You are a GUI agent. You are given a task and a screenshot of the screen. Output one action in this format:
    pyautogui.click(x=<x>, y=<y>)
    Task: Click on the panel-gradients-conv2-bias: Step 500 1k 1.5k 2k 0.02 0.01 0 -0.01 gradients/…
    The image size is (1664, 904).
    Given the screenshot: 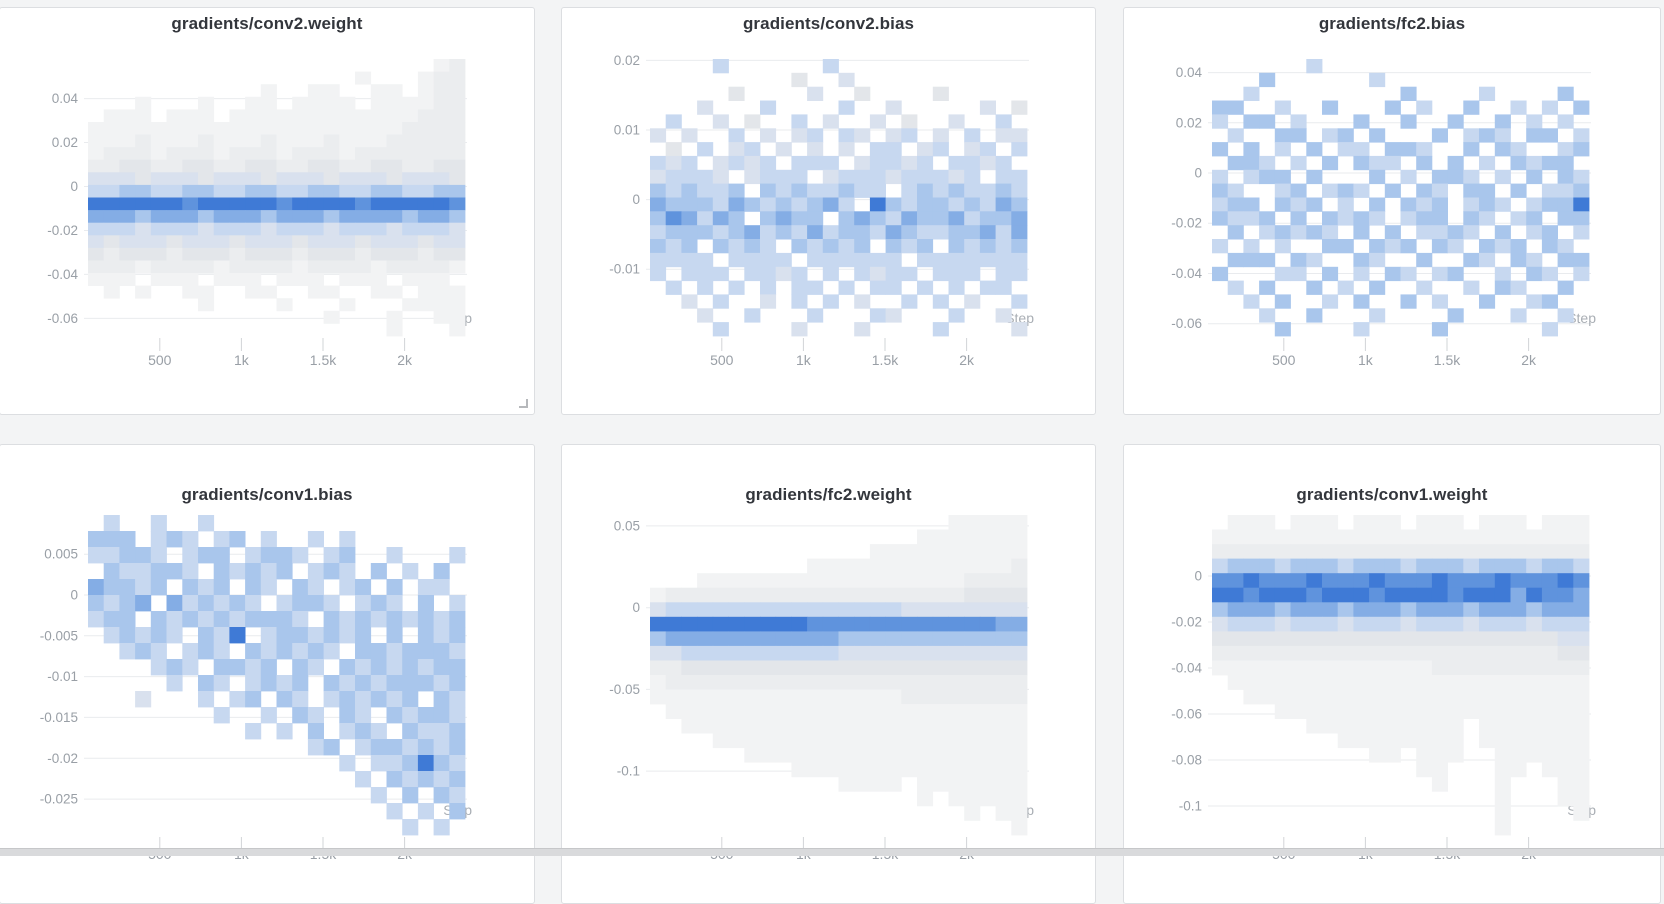 What is the action you would take?
    pyautogui.click(x=828, y=211)
    